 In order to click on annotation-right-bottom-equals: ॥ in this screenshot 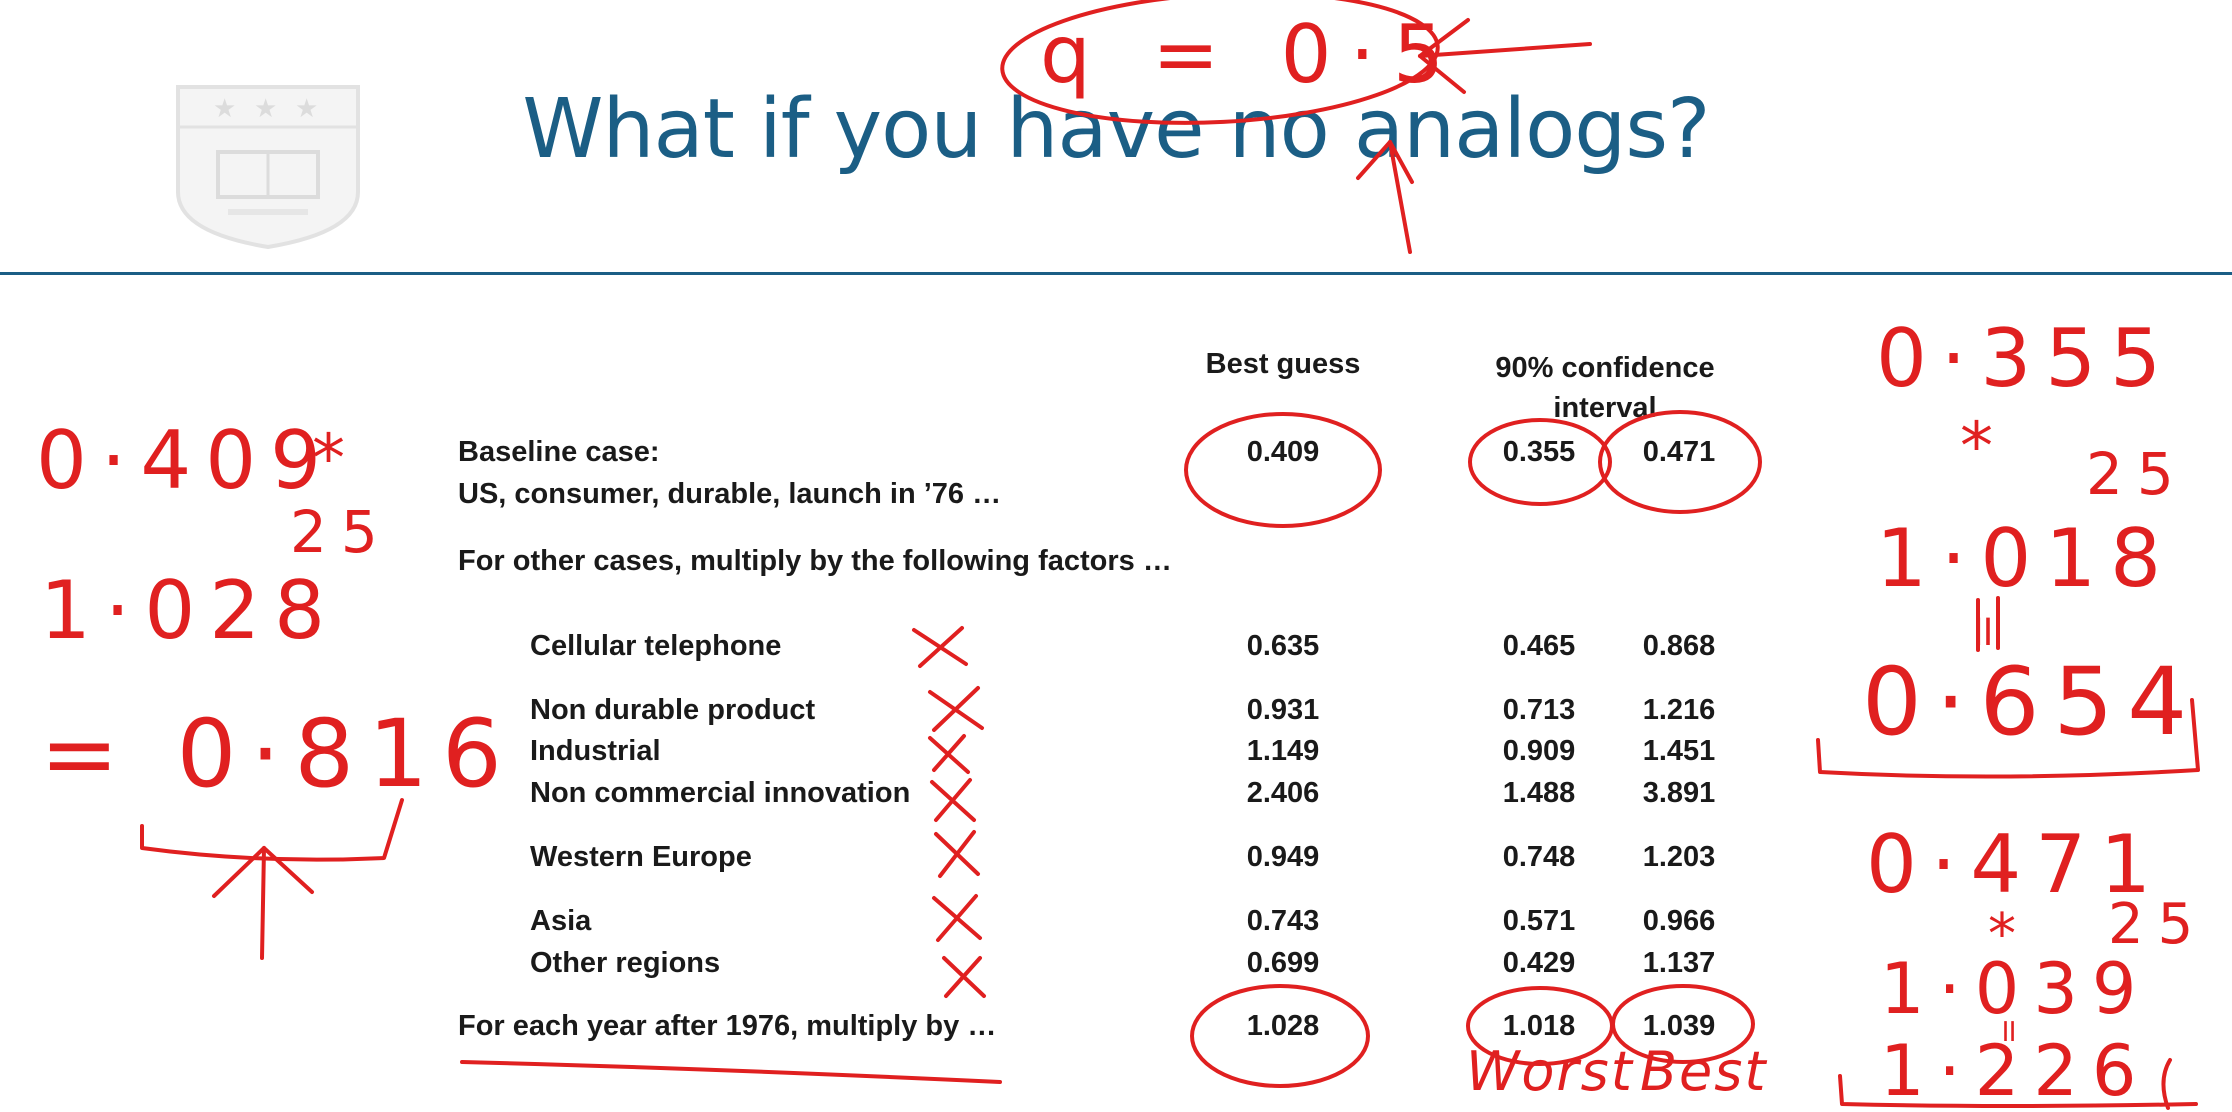, I will do `click(2008, 1030)`.